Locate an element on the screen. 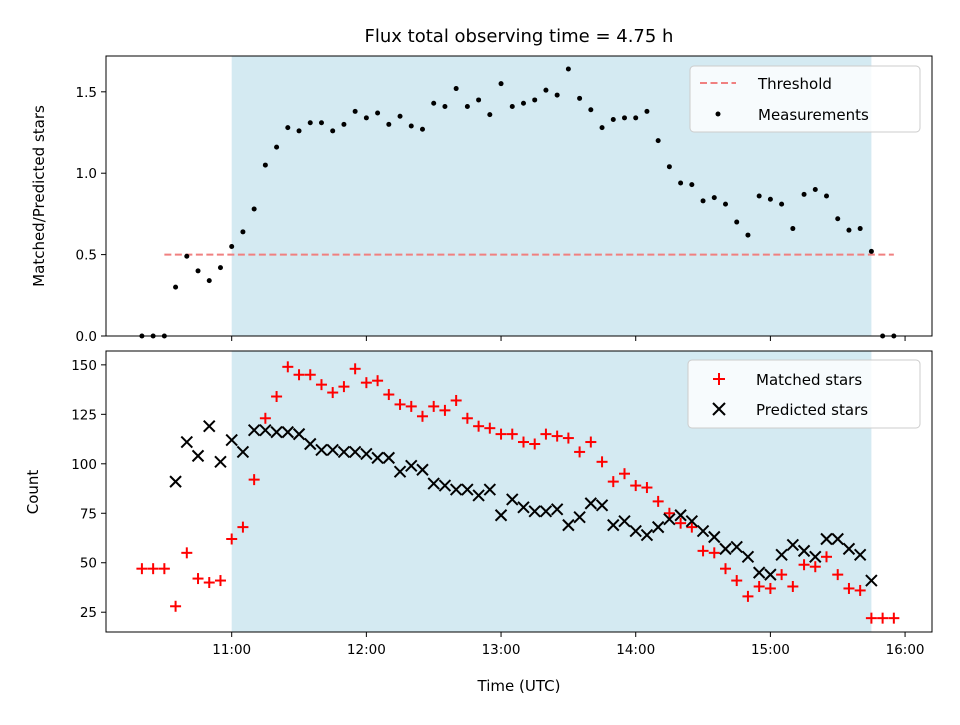 This screenshot has width=960, height=725. y-tick-label: 50 is located at coordinates (88, 564).